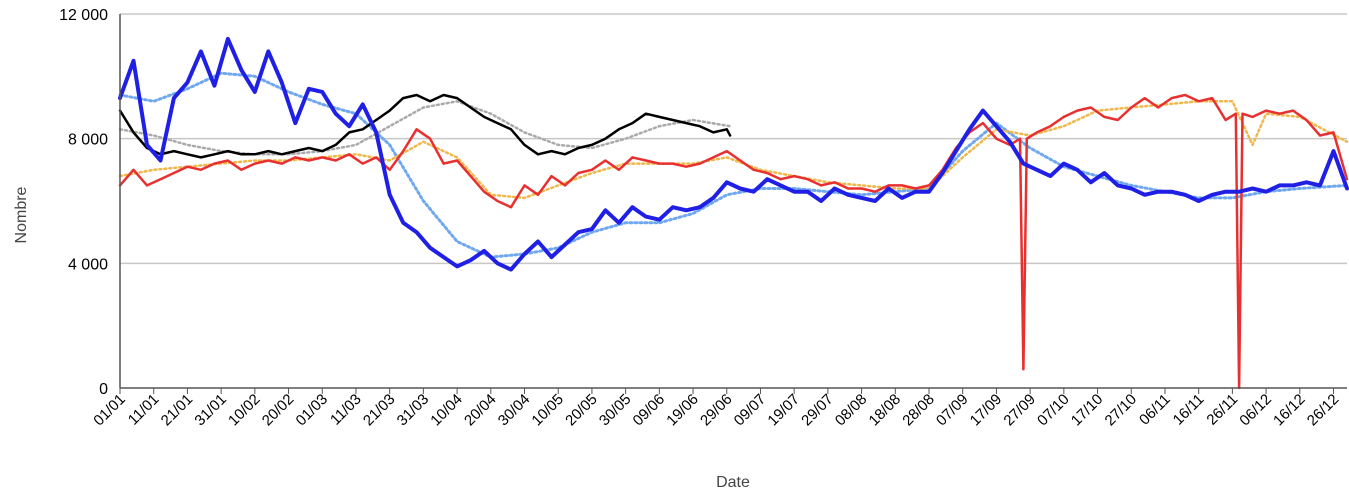 This screenshot has width=1349, height=490. Describe the element at coordinates (1155, 410) in the screenshot. I see `x-tick-label: 06/11` at that location.